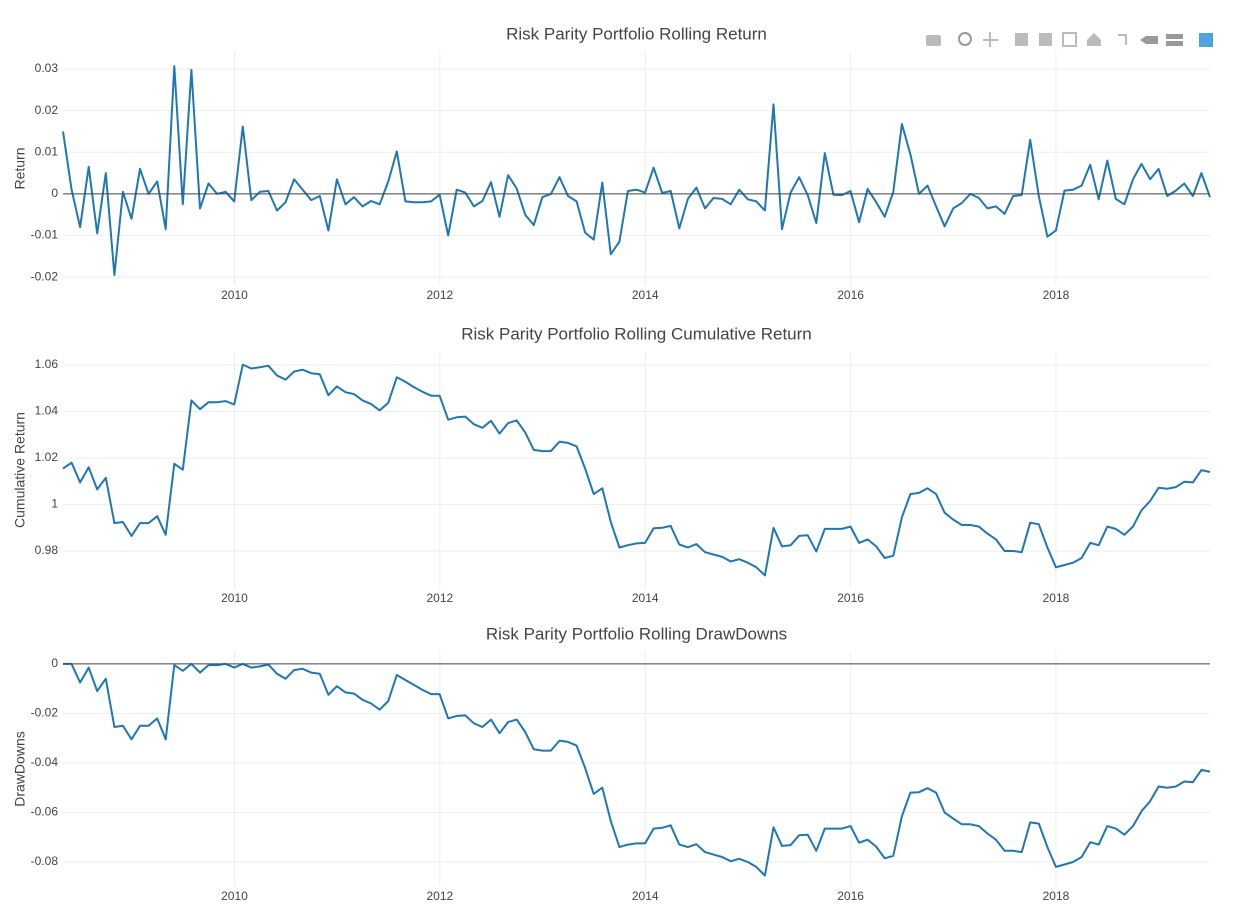  I want to click on zoom-icon, so click(965, 39).